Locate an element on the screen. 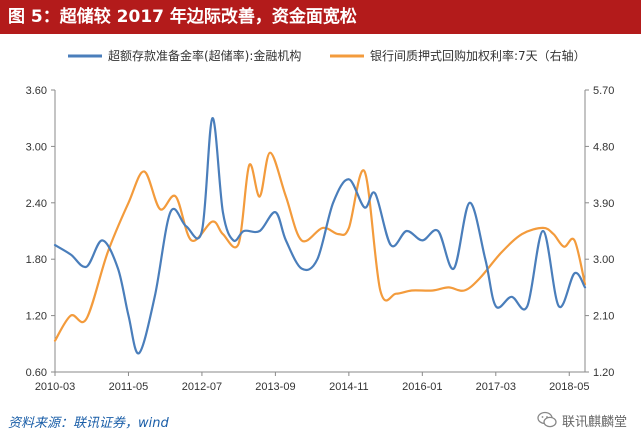 This screenshot has height=438, width=641. x-tick-label: 2017-03 is located at coordinates (496, 387).